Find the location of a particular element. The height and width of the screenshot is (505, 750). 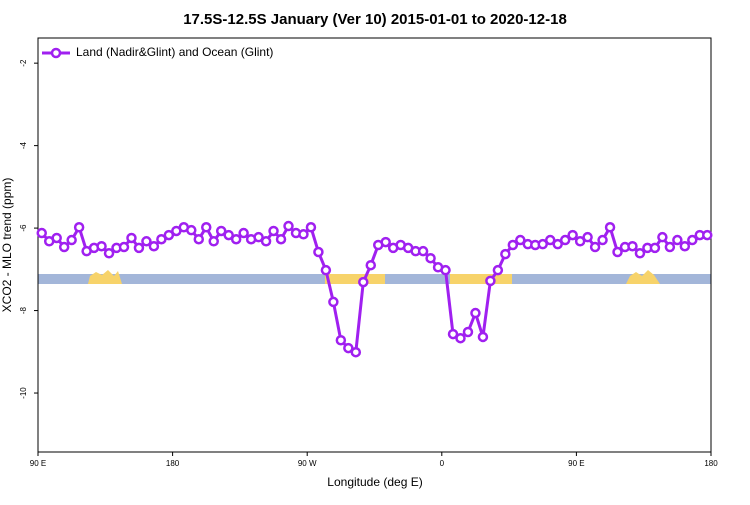

land-ocean-band is located at coordinates (374, 277).